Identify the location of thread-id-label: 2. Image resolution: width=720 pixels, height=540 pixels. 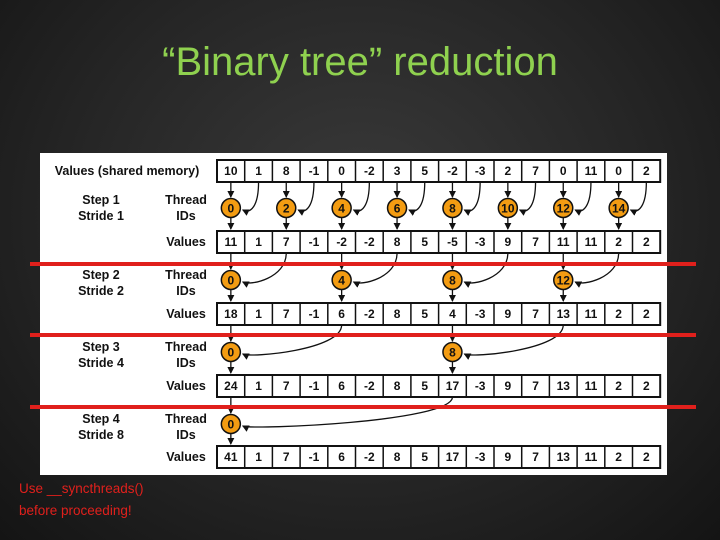
(286, 209).